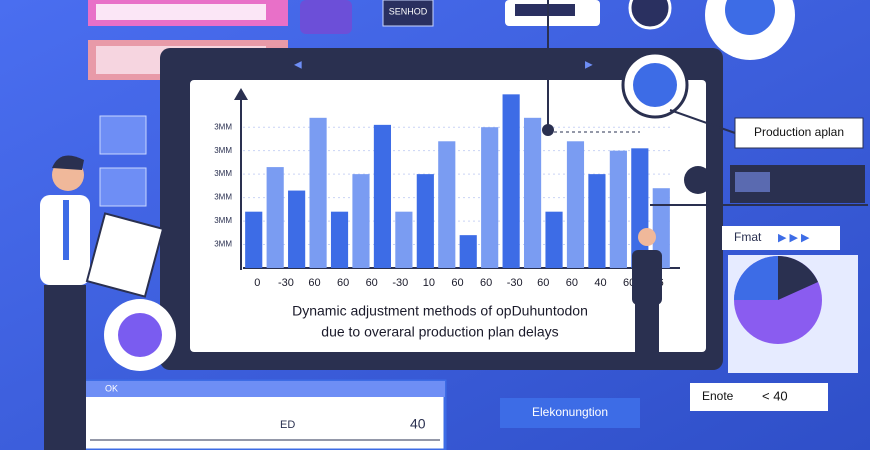 The image size is (870, 455). Describe the element at coordinates (102, 302) in the screenshot. I see `person-left` at that location.